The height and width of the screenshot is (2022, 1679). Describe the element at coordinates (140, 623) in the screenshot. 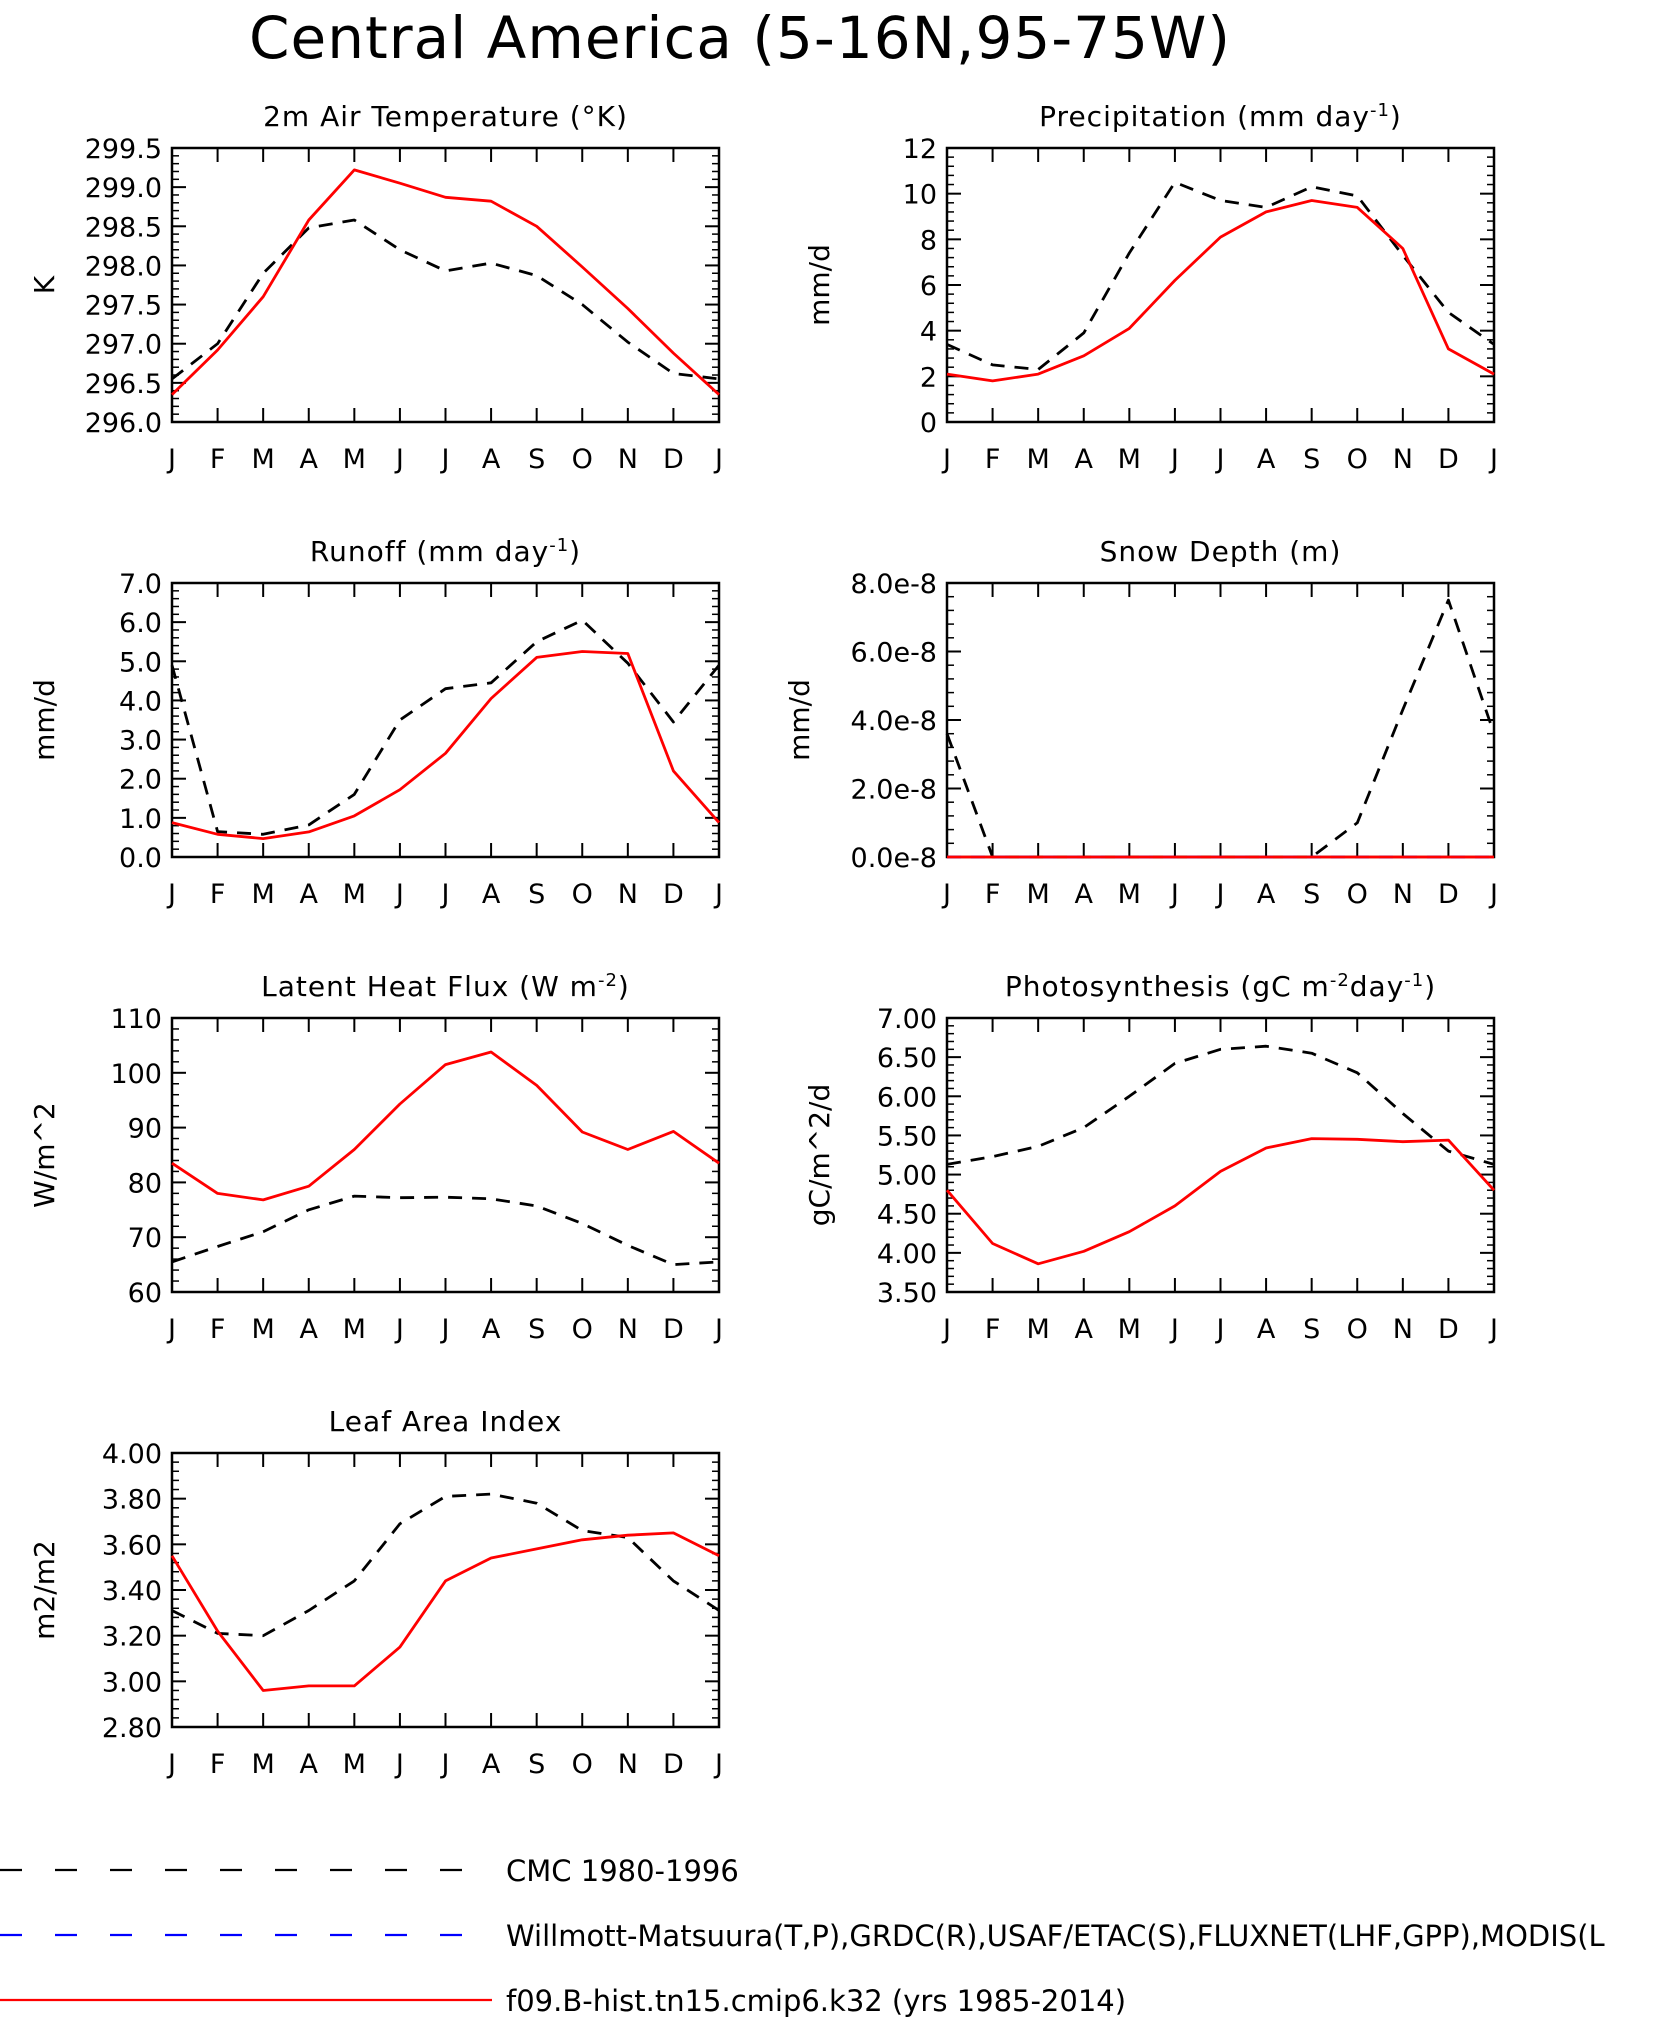

I see `y-tick-label: 6.0` at that location.